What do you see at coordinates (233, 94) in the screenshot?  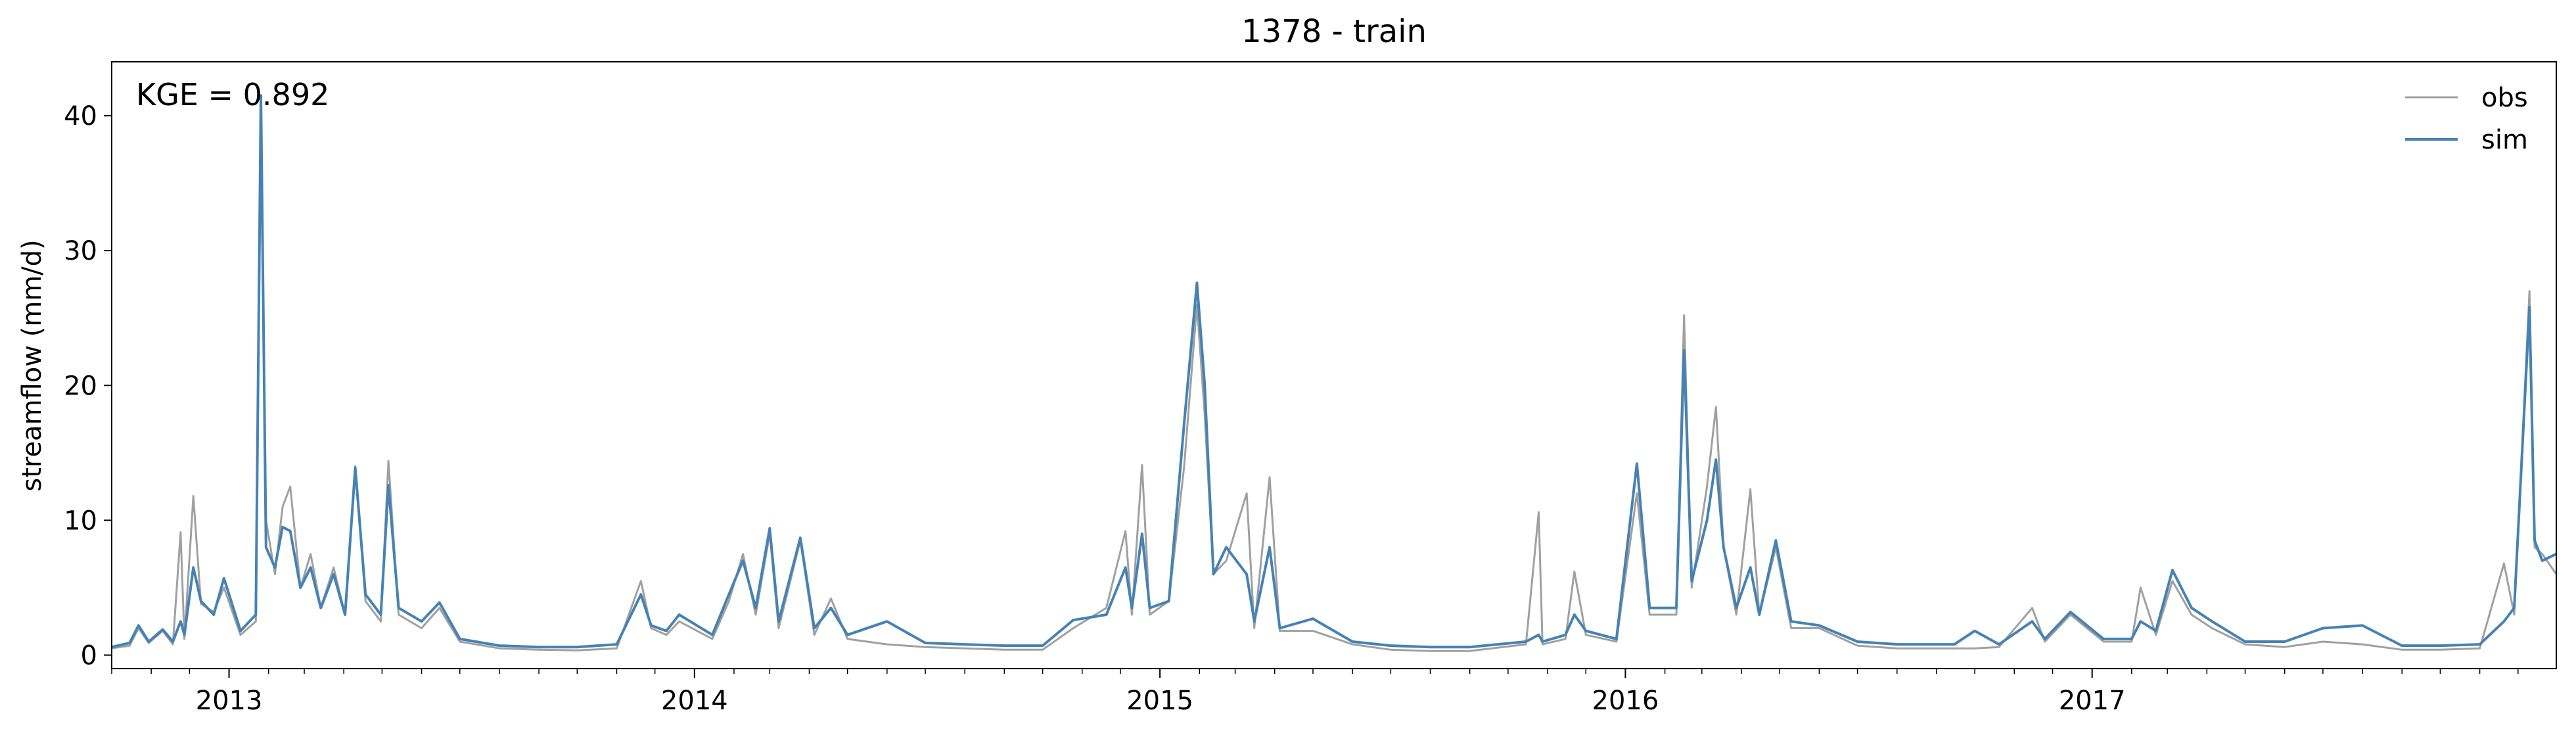 I see `kge-annotation: KGE = 0.892` at bounding box center [233, 94].